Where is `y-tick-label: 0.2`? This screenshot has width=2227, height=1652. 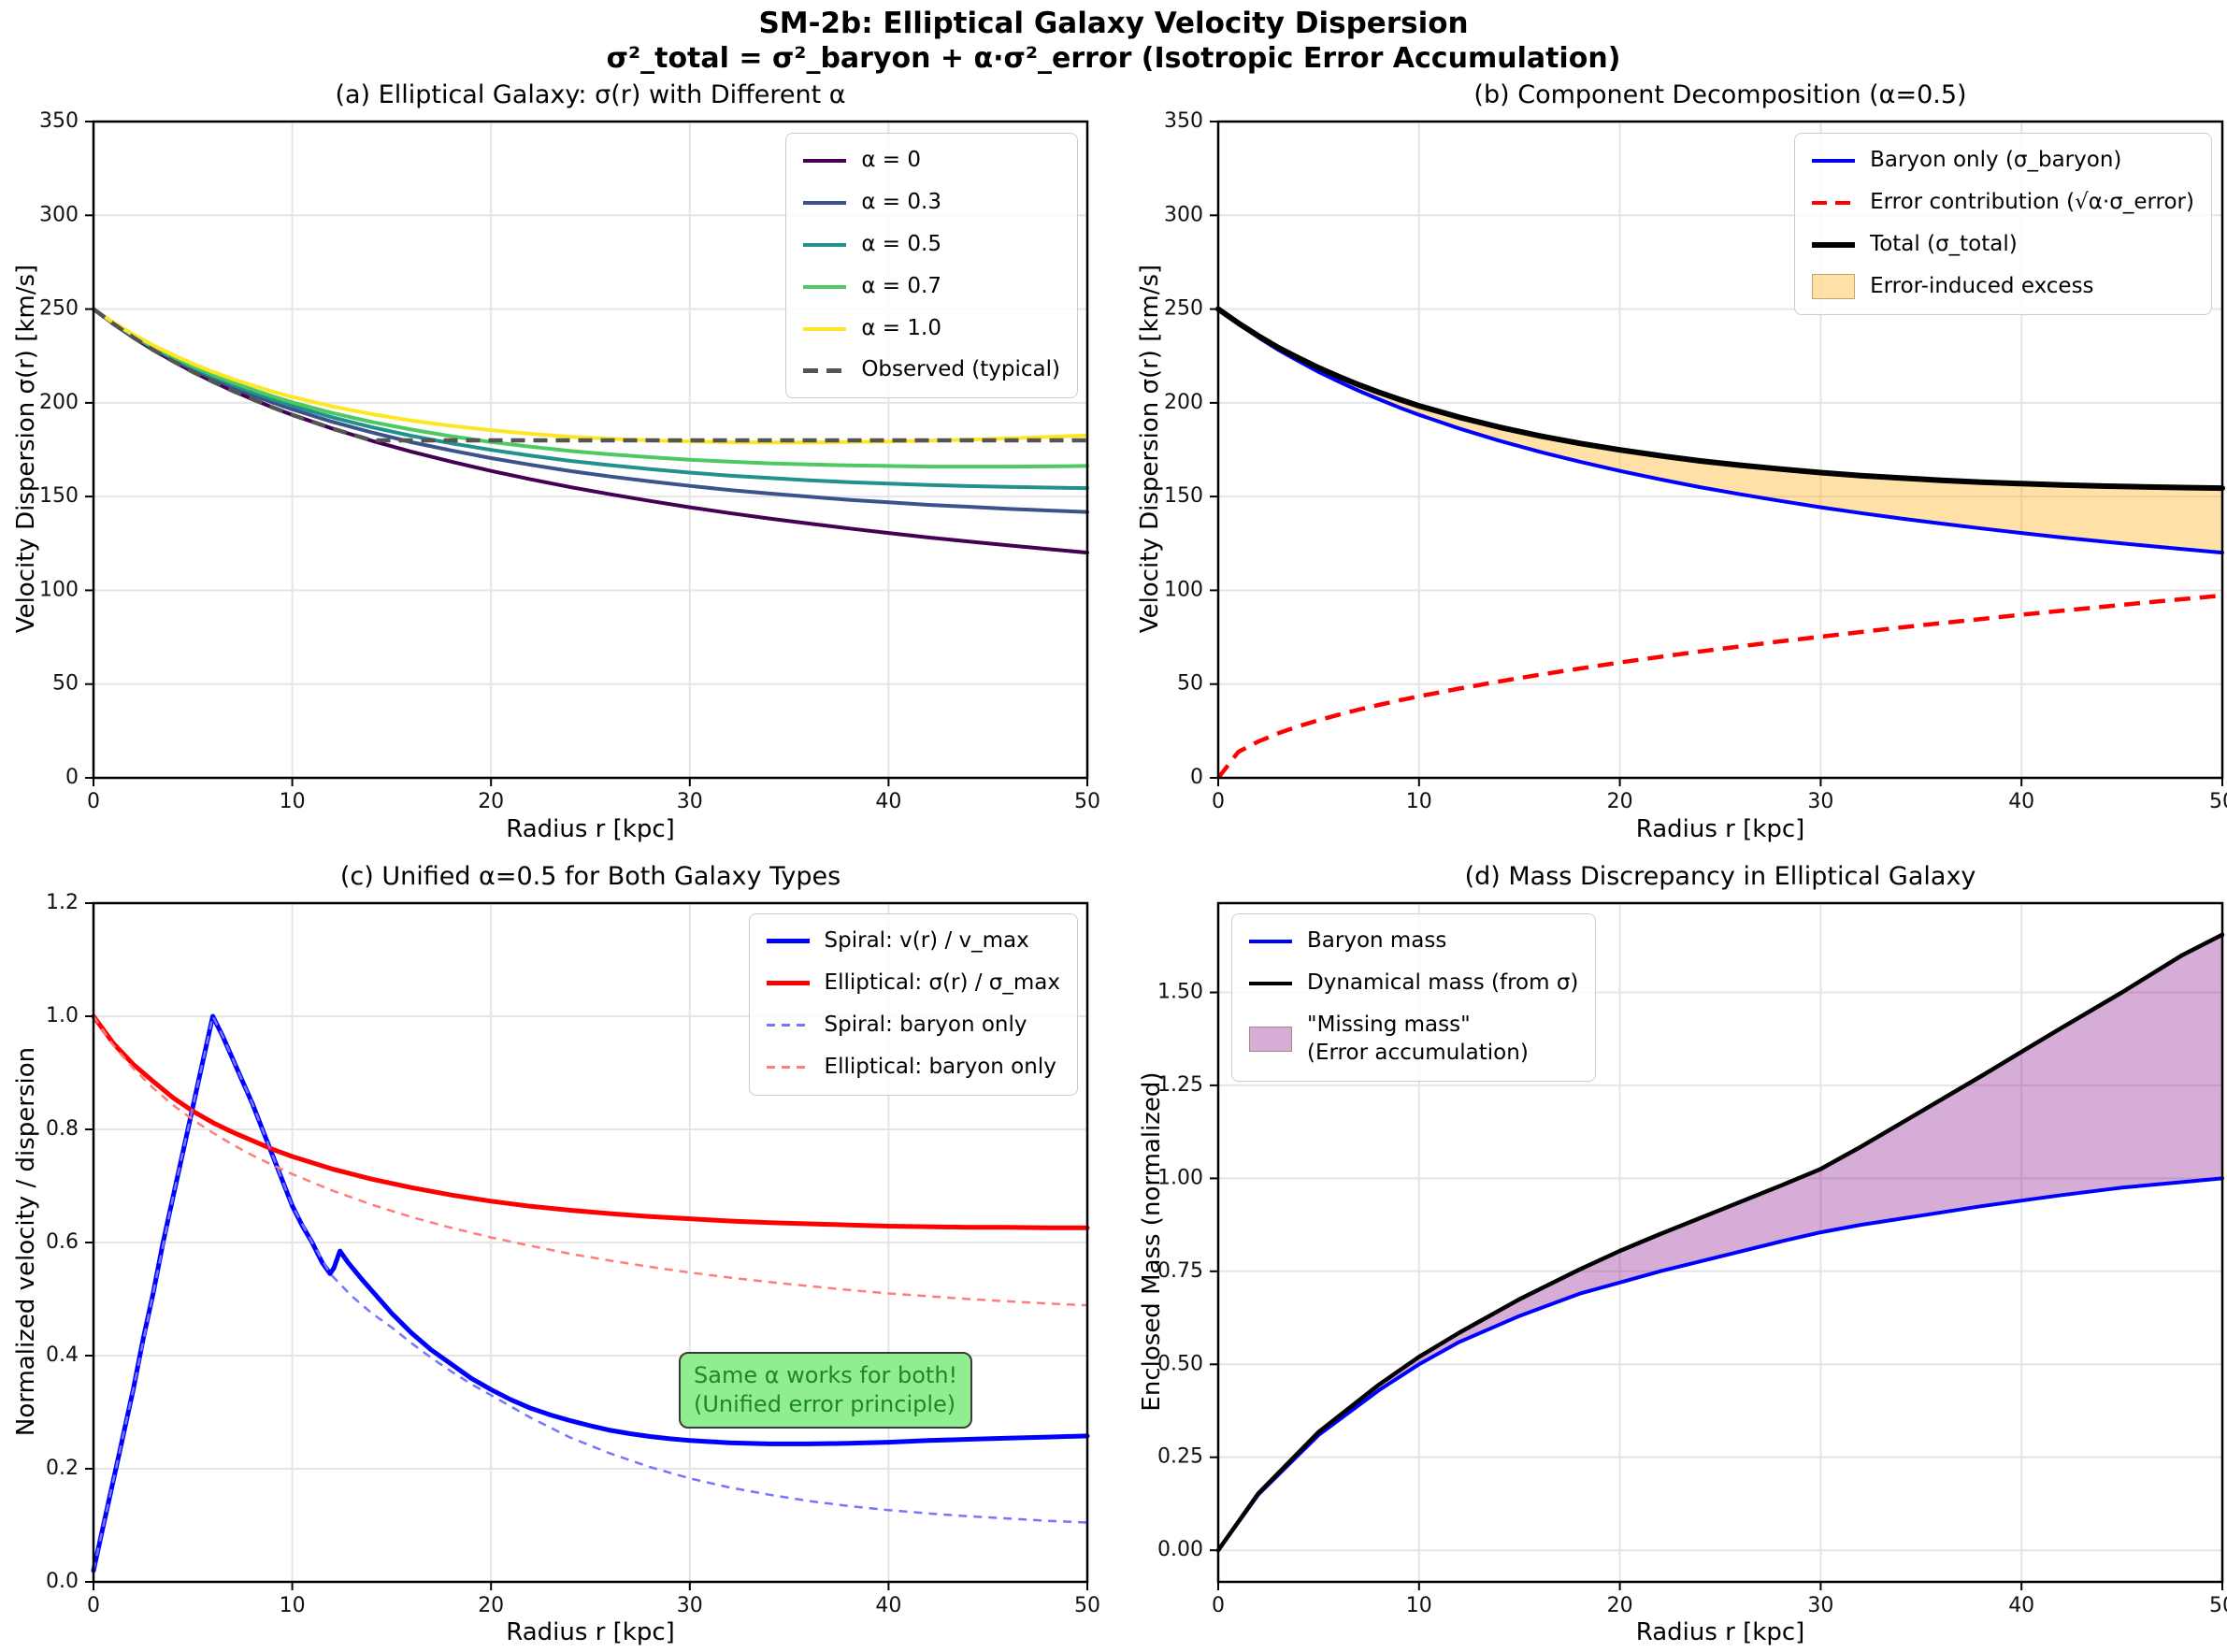 y-tick-label: 0.2 is located at coordinates (63, 1469).